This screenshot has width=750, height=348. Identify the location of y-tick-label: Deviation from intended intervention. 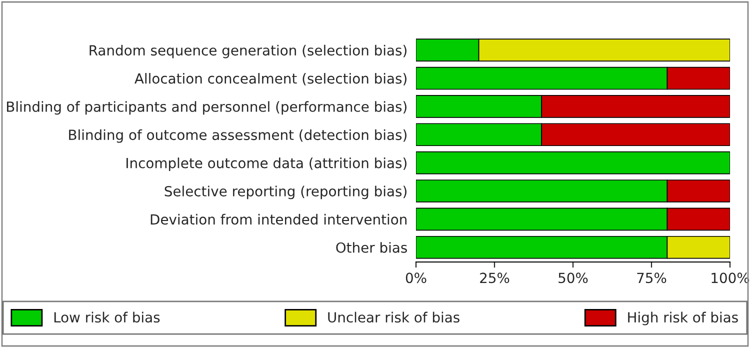
(278, 219).